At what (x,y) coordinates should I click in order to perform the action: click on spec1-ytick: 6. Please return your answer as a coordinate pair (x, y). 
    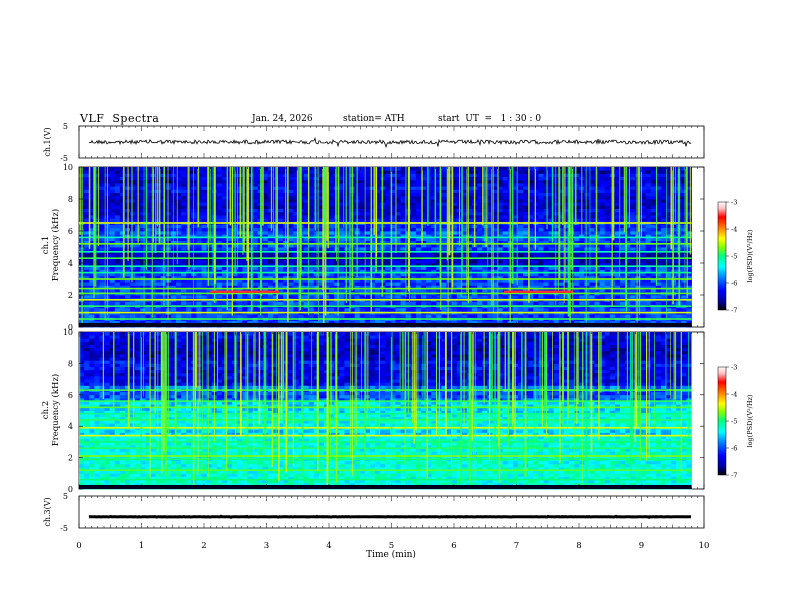
    Looking at the image, I should click on (70, 231).